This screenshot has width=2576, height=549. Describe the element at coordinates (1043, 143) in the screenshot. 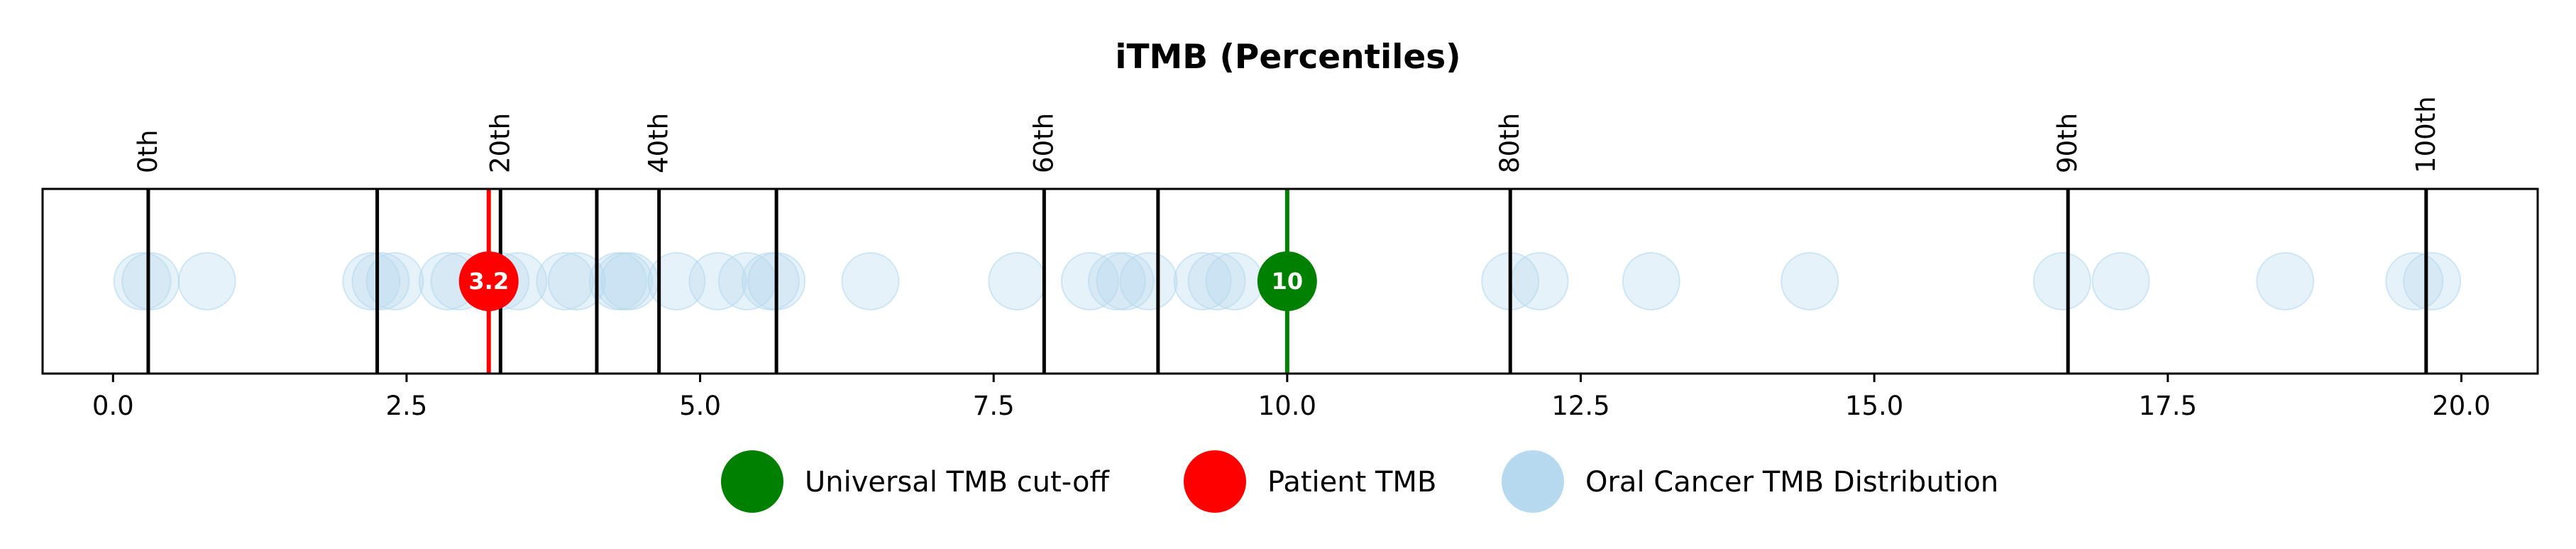

I see `percentile-label: 60th` at that location.